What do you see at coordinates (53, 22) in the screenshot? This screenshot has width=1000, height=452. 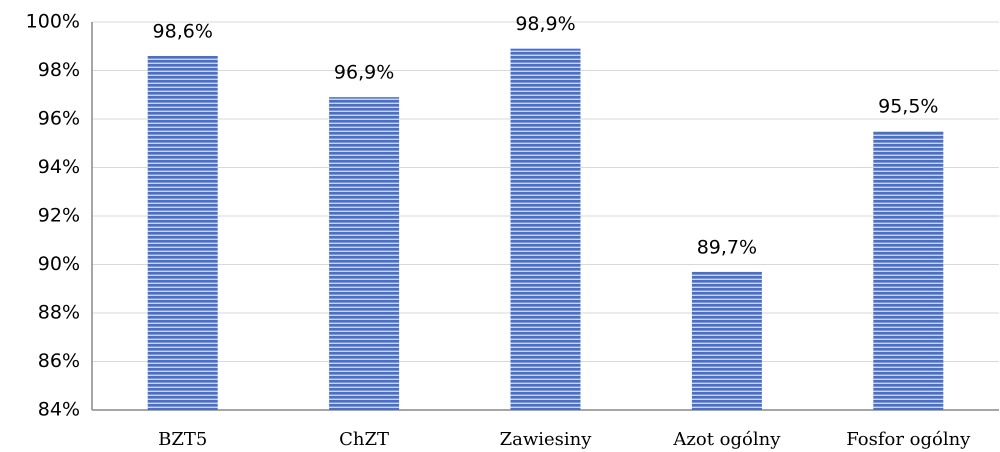 I see `y-tick-label: 100%` at bounding box center [53, 22].